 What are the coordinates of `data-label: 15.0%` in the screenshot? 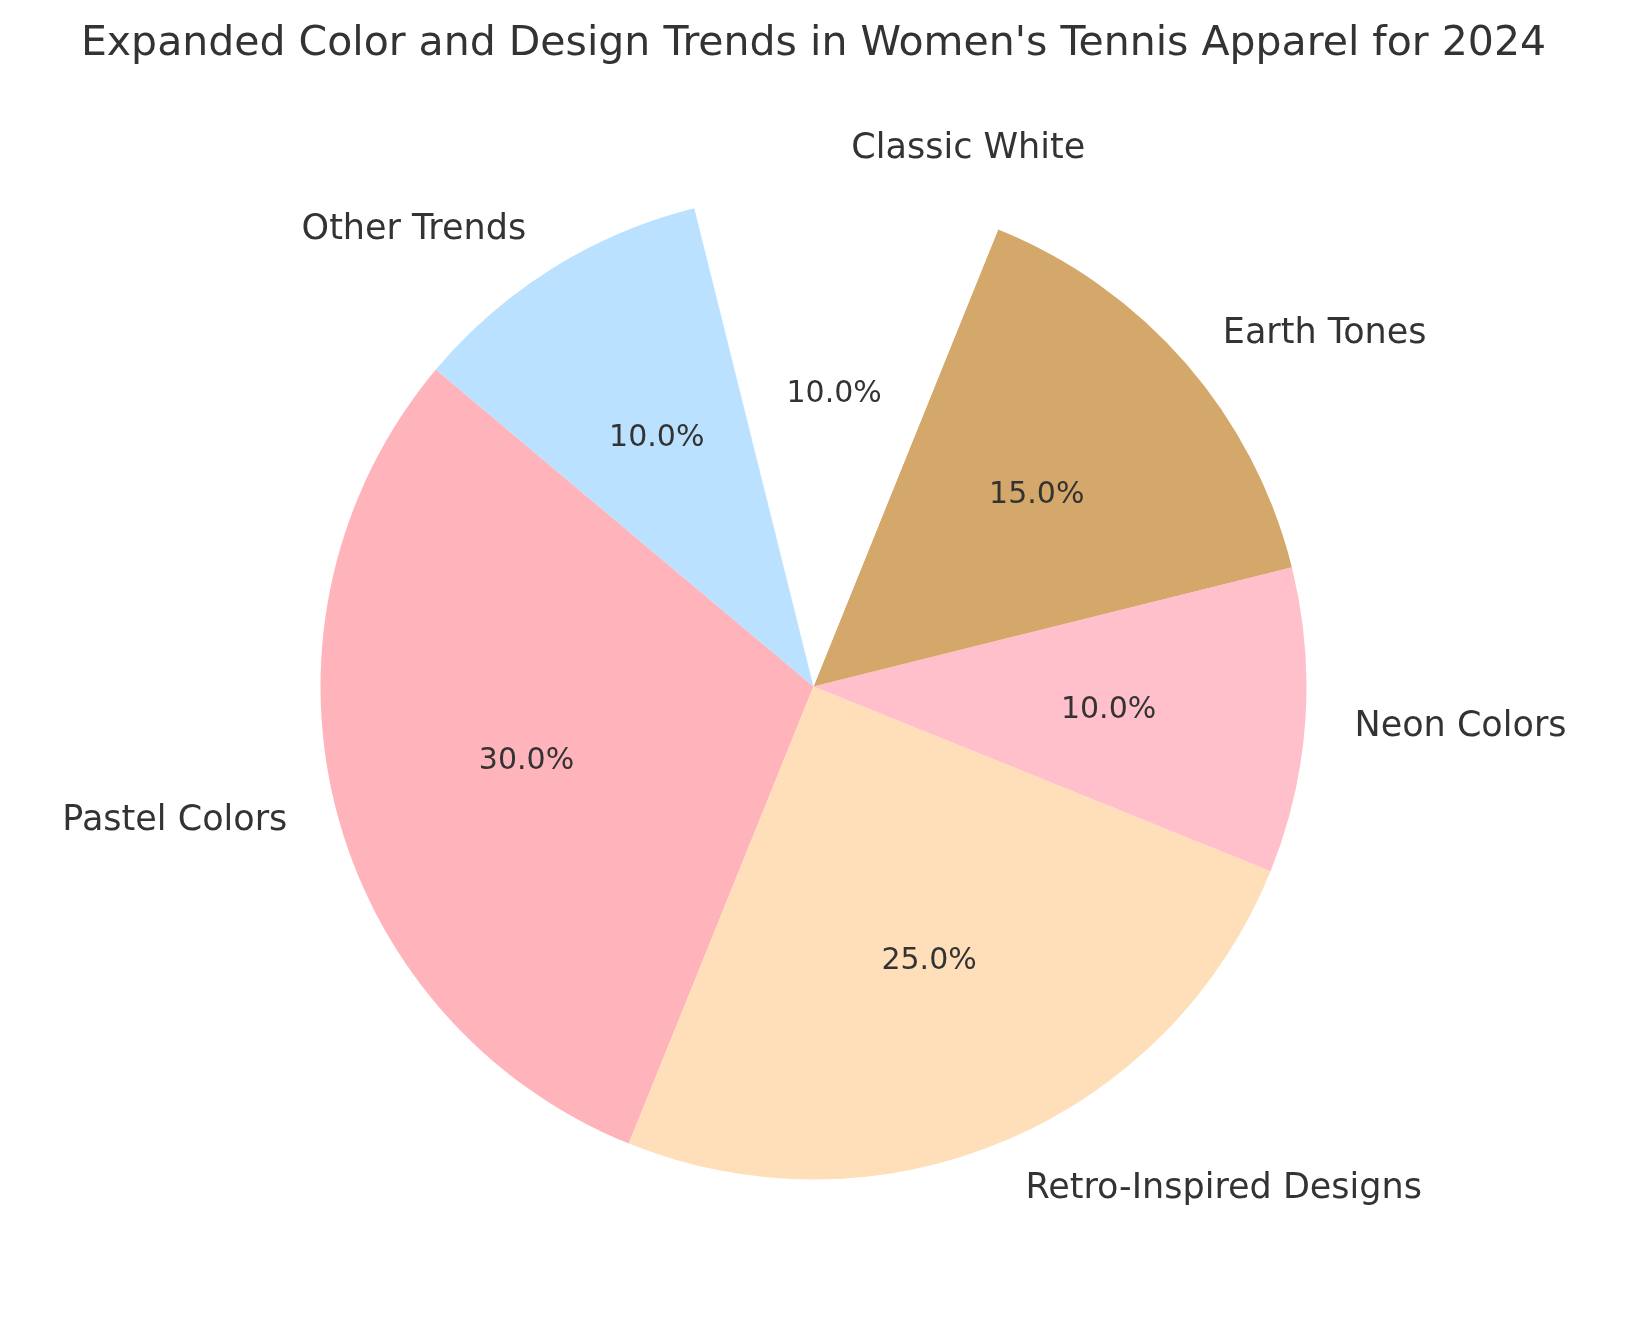 It's located at (1037, 492).